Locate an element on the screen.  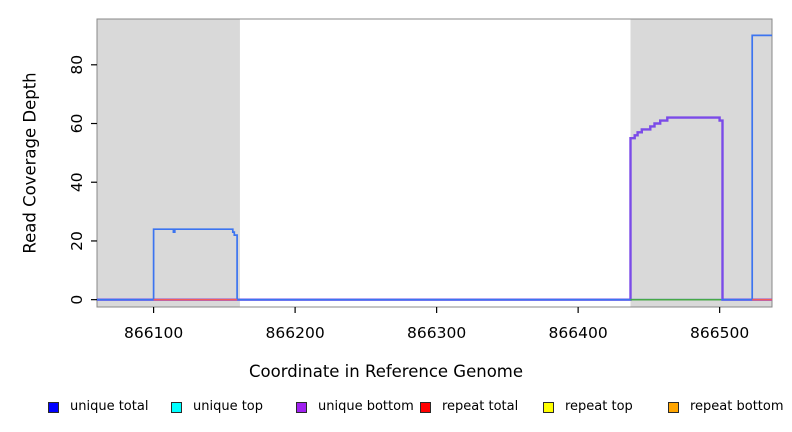
legend-item-repeat-bottom: repeat bottom is located at coordinates (726, 407).